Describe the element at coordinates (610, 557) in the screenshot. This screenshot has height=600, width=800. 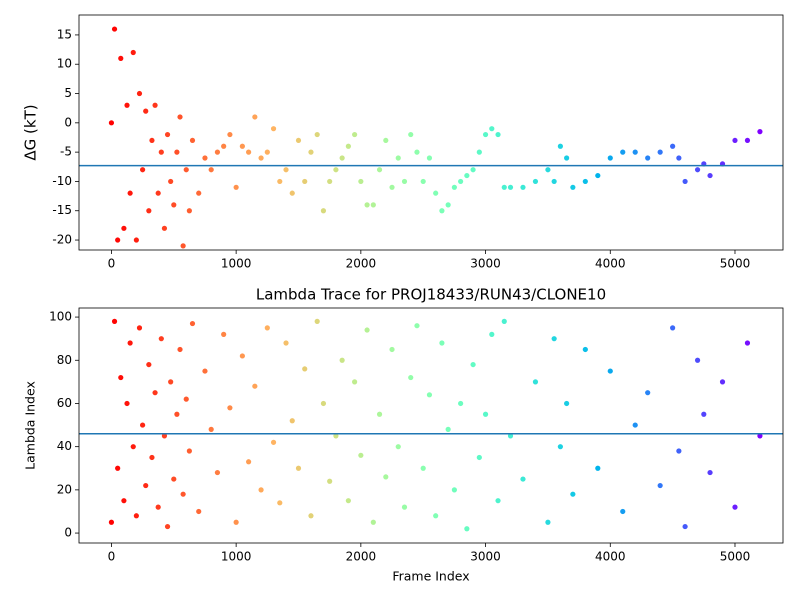
I see `x-tick-label: 4000` at that location.